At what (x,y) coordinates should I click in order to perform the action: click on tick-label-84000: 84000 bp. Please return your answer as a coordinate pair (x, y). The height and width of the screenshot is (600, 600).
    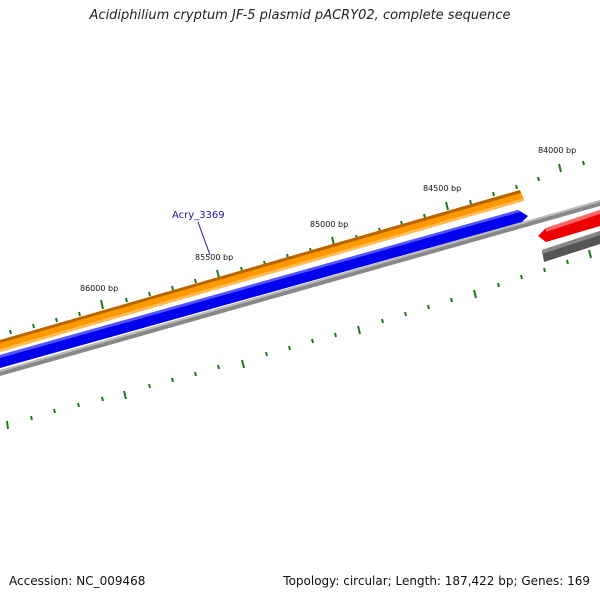
    Looking at the image, I should click on (557, 150).